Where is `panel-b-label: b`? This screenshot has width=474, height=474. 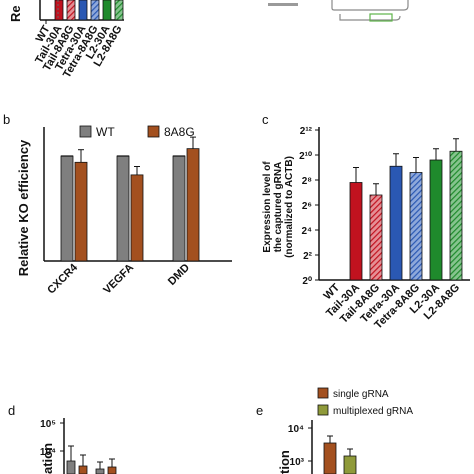
panel-b-label: b is located at coordinates (6, 119).